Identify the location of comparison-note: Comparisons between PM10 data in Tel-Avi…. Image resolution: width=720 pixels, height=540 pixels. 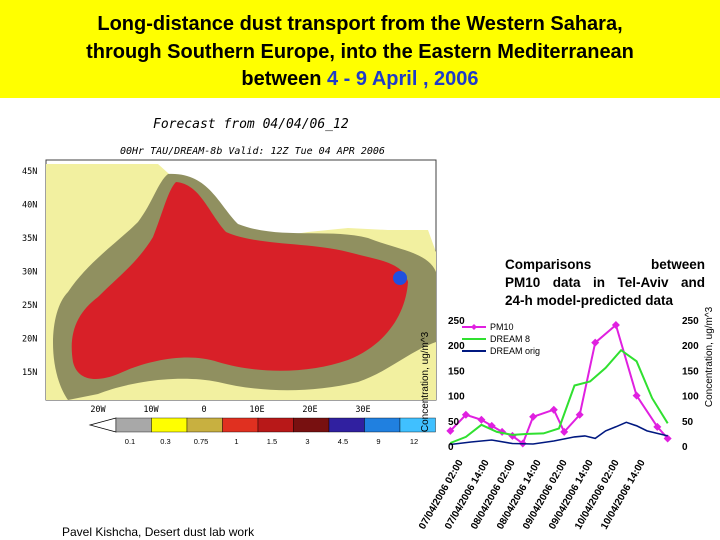
(605, 283).